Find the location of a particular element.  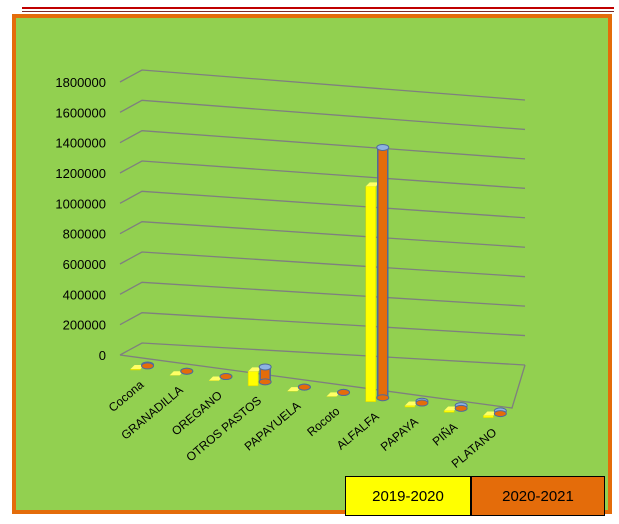

y-tick-label: 1800000 is located at coordinates (80, 82).